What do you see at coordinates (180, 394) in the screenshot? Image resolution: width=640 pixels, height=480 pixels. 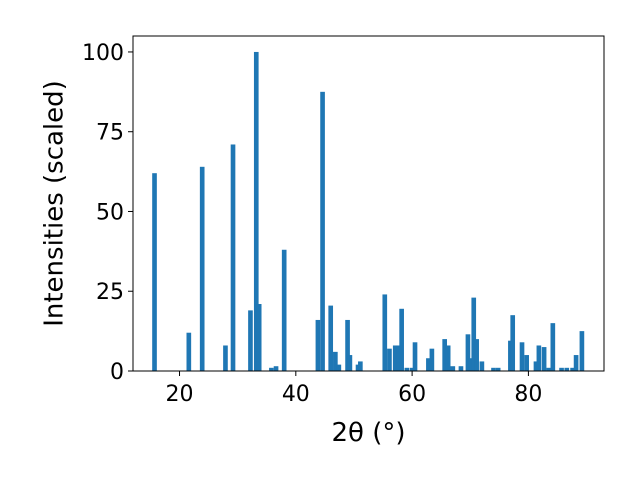 I see `x-tick-label: 20` at bounding box center [180, 394].